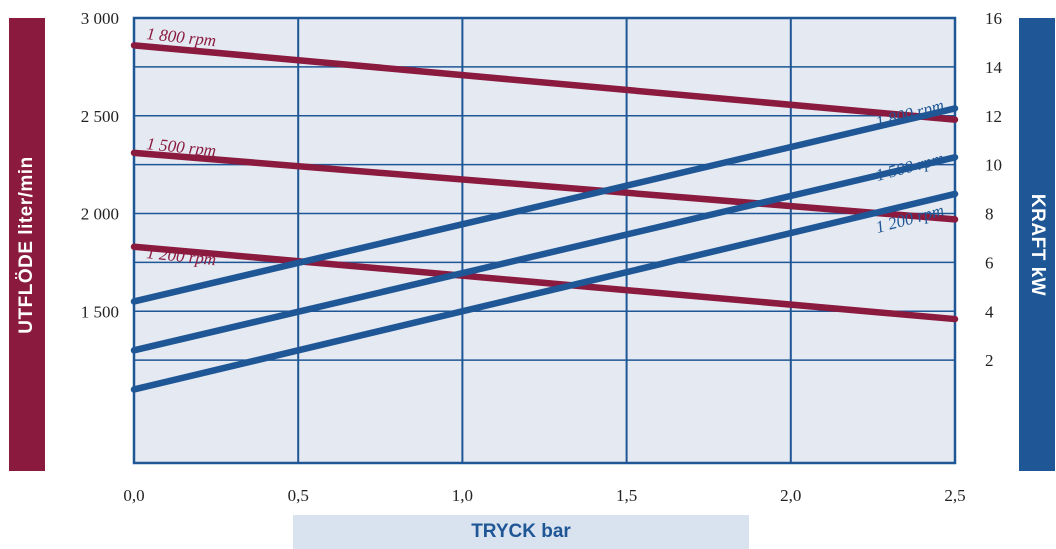 The width and height of the screenshot is (1056, 549). I want to click on y-left-tick-label: 2 500, so click(100, 116).